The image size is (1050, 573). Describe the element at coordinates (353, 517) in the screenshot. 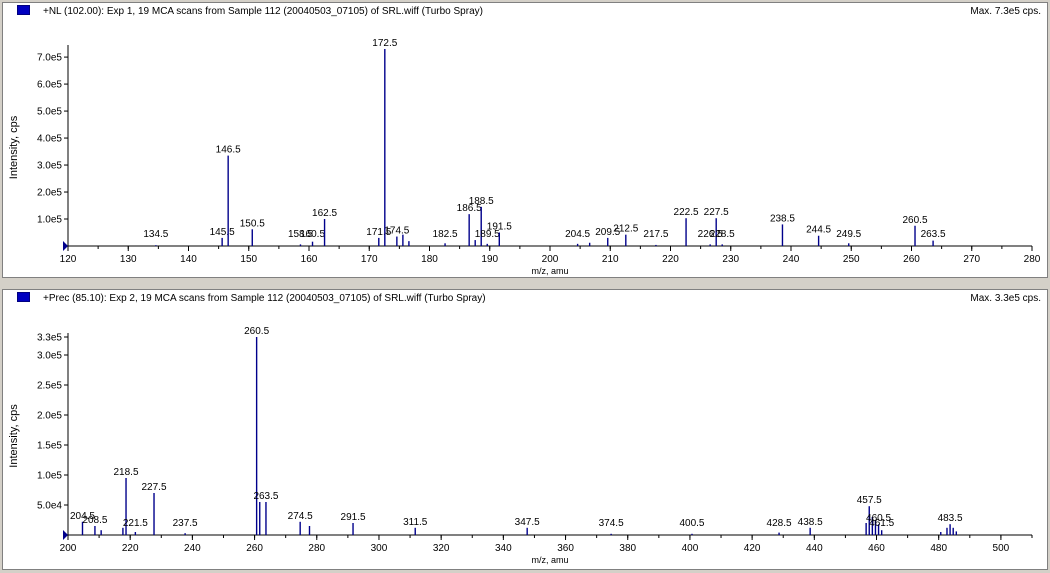

I see `peak-label: 291.5` at that location.